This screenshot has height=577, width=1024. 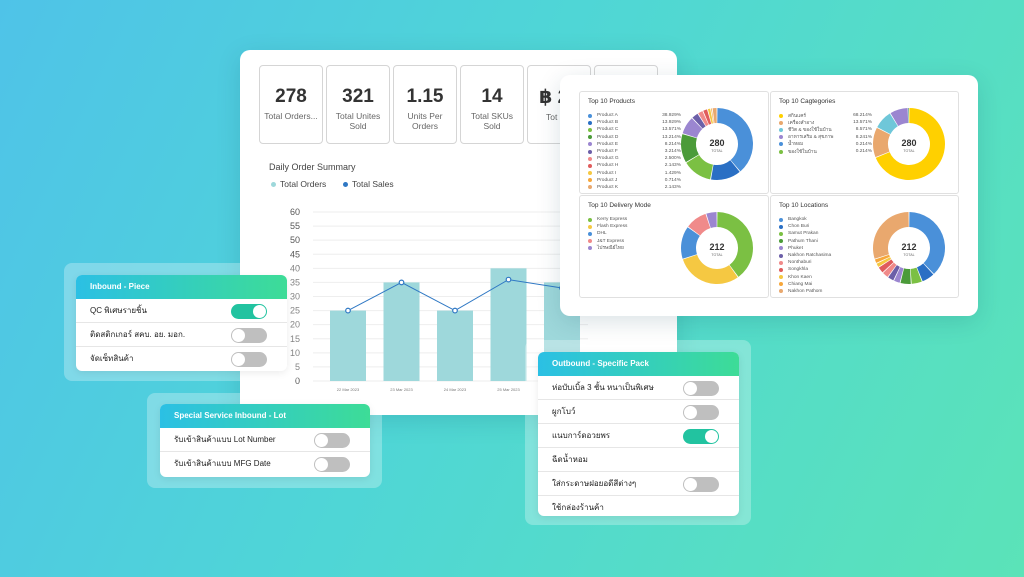 I want to click on legend-item: Chiang Mai, so click(x=825, y=284).